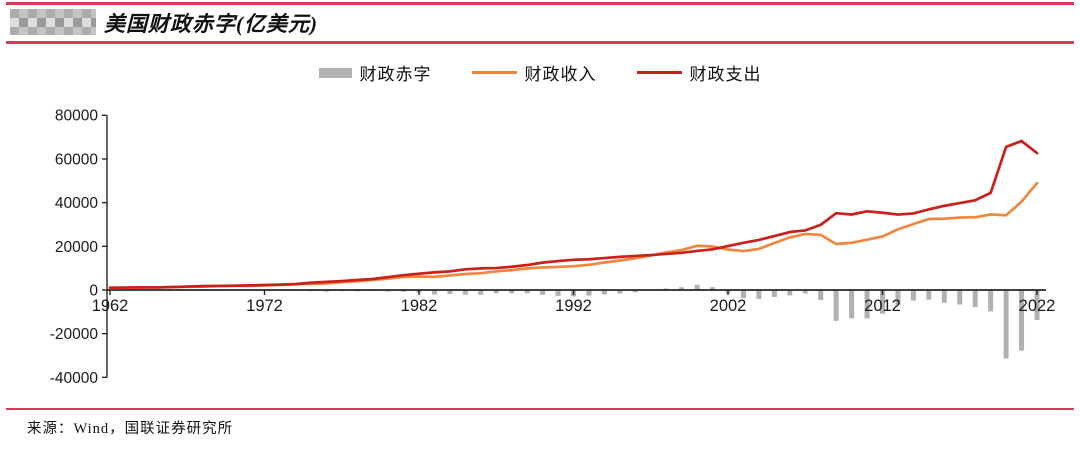 Image resolution: width=1080 pixels, height=451 pixels. I want to click on legend-label-deficit: 财政赤字, so click(395, 74).